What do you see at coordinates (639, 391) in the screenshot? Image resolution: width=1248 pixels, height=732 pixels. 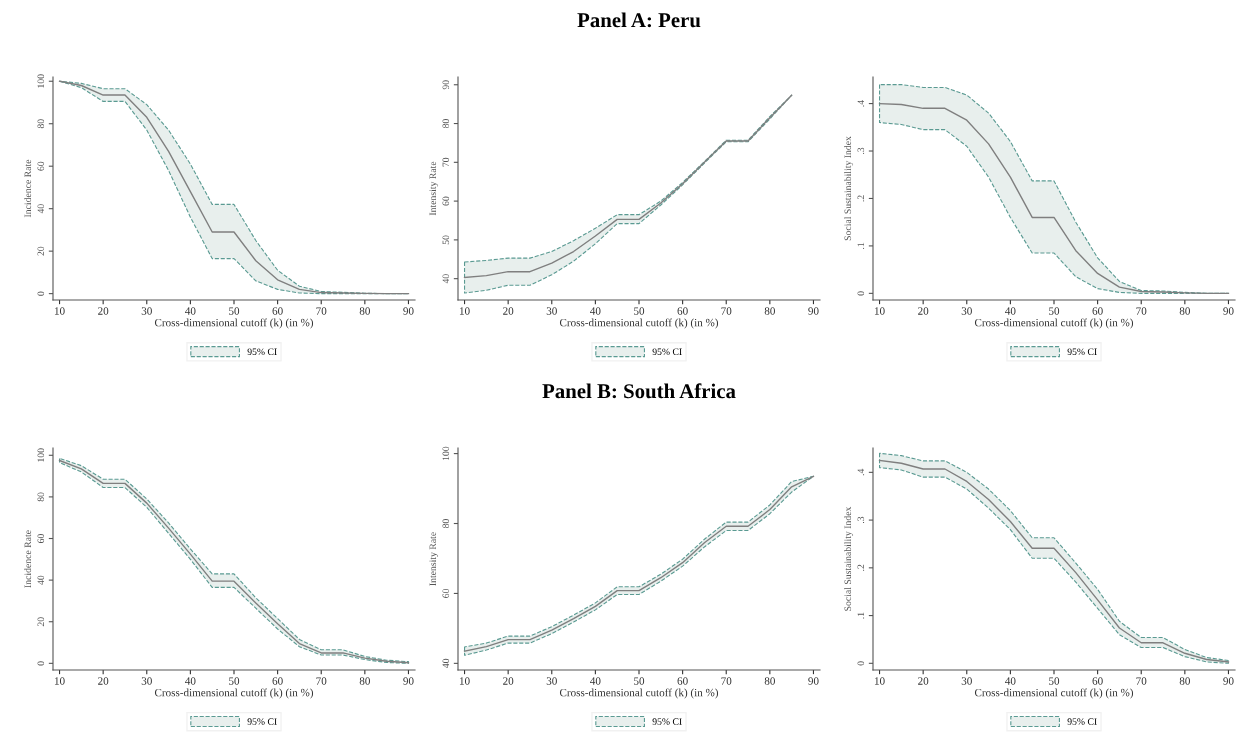 I see `chart-title: Panel B: South Africa` at bounding box center [639, 391].